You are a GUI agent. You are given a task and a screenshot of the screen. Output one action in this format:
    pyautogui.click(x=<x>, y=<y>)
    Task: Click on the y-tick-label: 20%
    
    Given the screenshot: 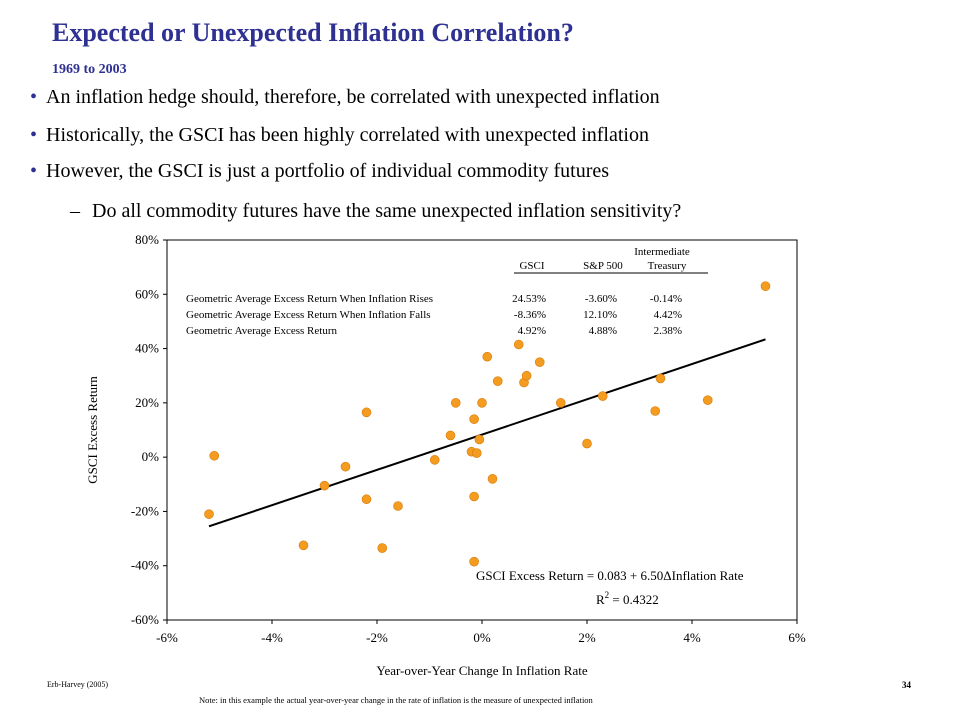 What is the action you would take?
    pyautogui.click(x=147, y=402)
    